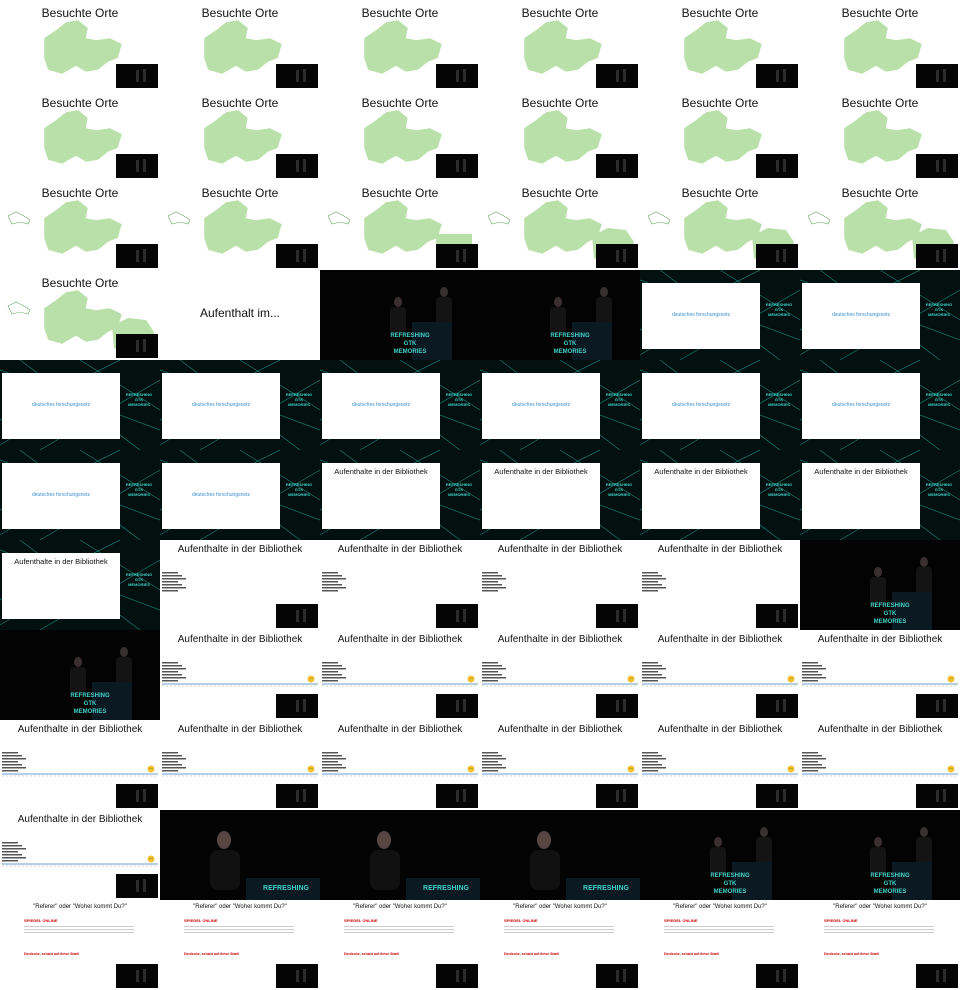 The height and width of the screenshot is (990, 960). What do you see at coordinates (240, 855) in the screenshot?
I see `speaker-closeup: REFRESHING` at bounding box center [240, 855].